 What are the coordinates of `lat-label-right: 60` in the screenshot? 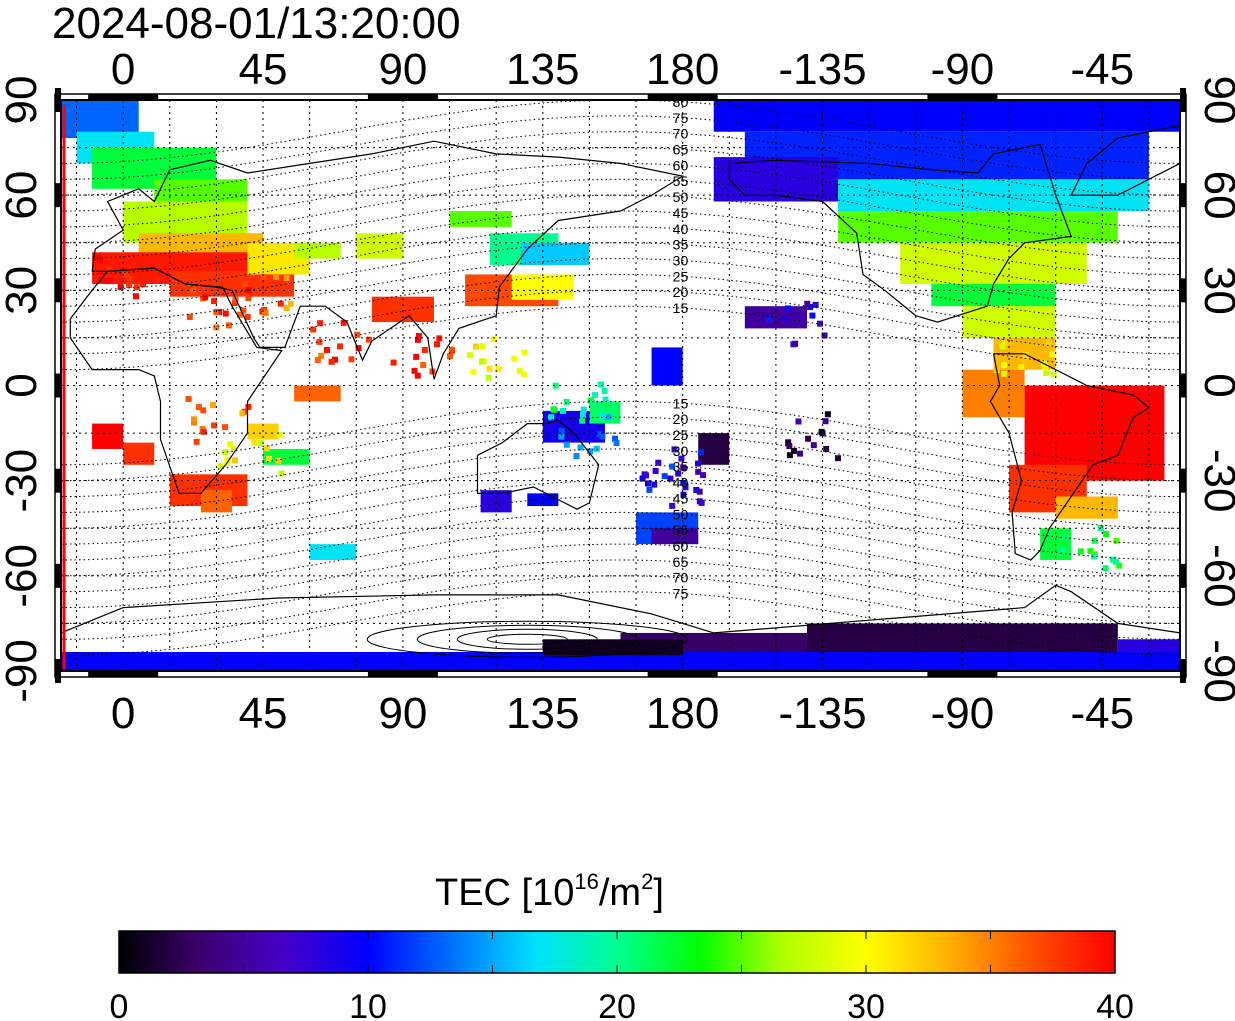 It's located at (1215, 195).